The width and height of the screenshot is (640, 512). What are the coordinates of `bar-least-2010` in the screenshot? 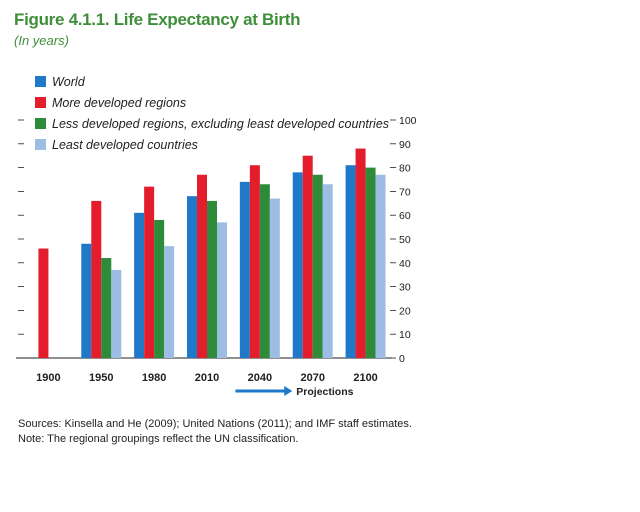 It's located at (222, 290).